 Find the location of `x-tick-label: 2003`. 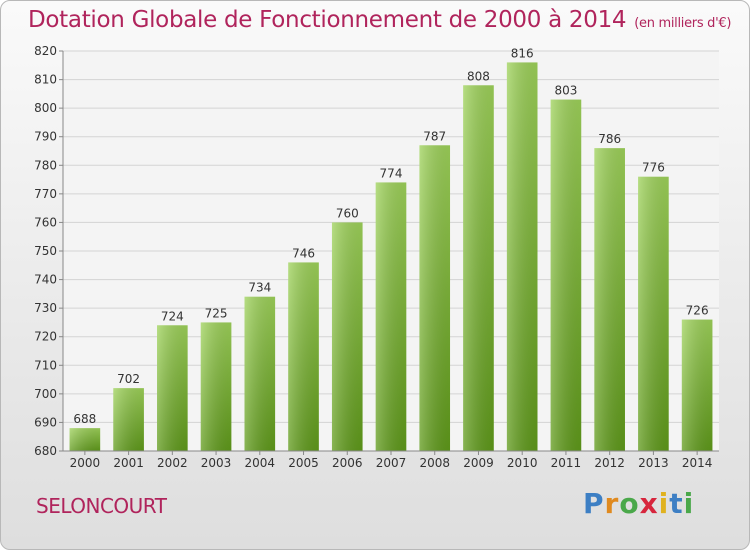

x-tick-label: 2003 is located at coordinates (216, 463).